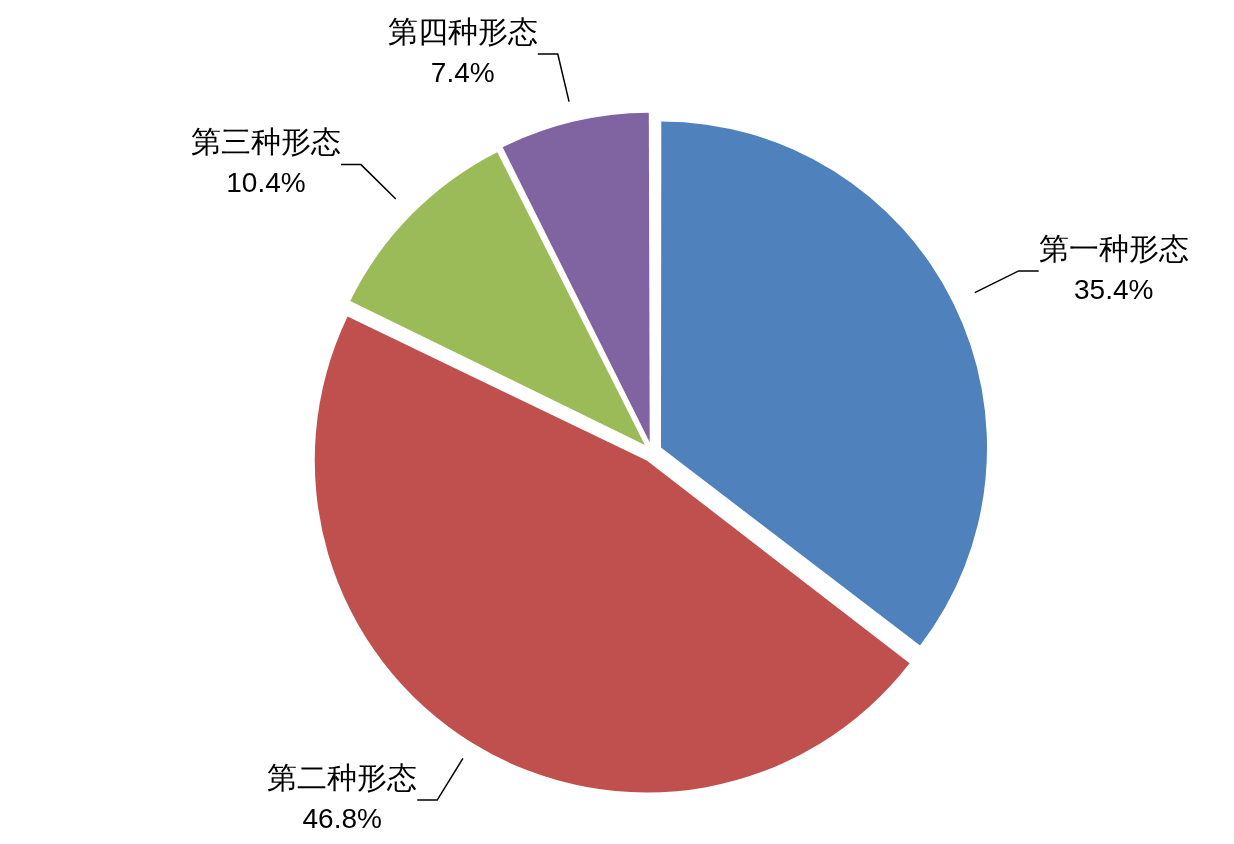 This screenshot has width=1234, height=844. What do you see at coordinates (1114, 289) in the screenshot?
I see `data-label: 35.4%` at bounding box center [1114, 289].